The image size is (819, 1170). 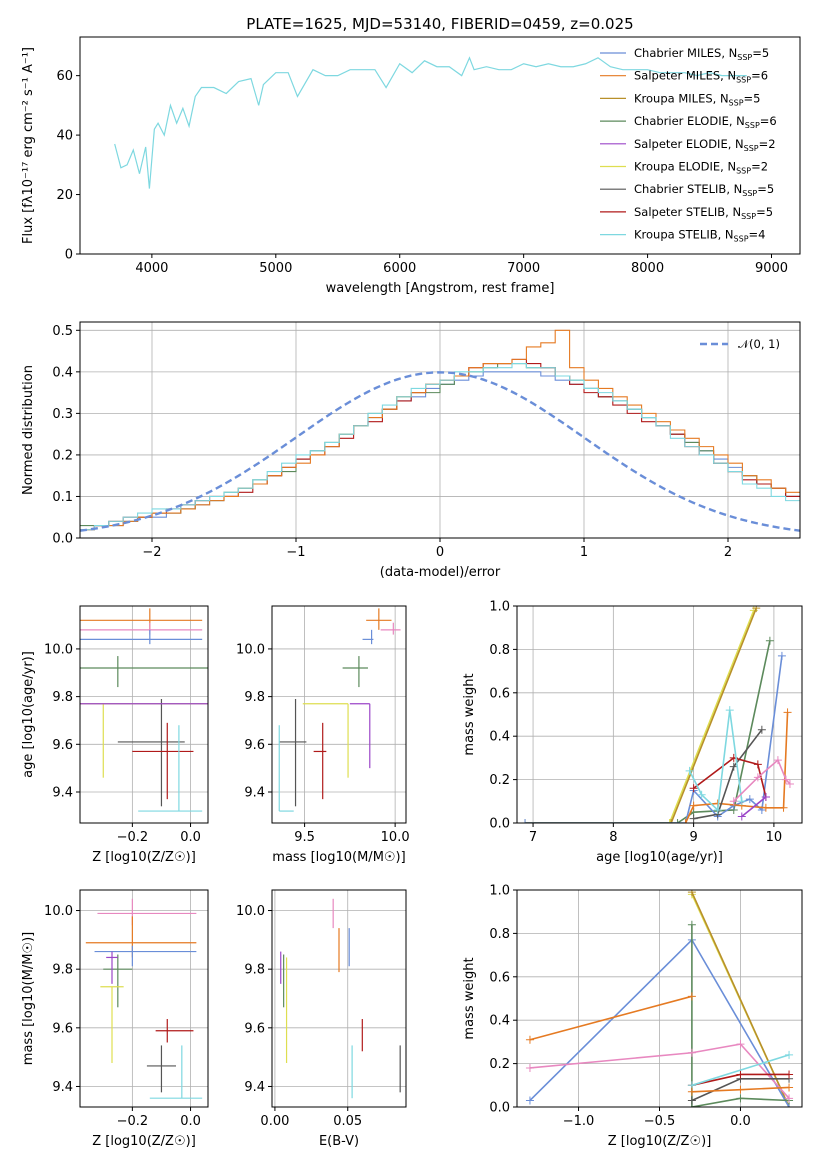 What do you see at coordinates (321, 1019) in the screenshot?
I see `mass_vs_ebv-panel: 0.00 0.05 9.4 9.6 9.8 10.0 E(B-V)` at bounding box center [321, 1019].